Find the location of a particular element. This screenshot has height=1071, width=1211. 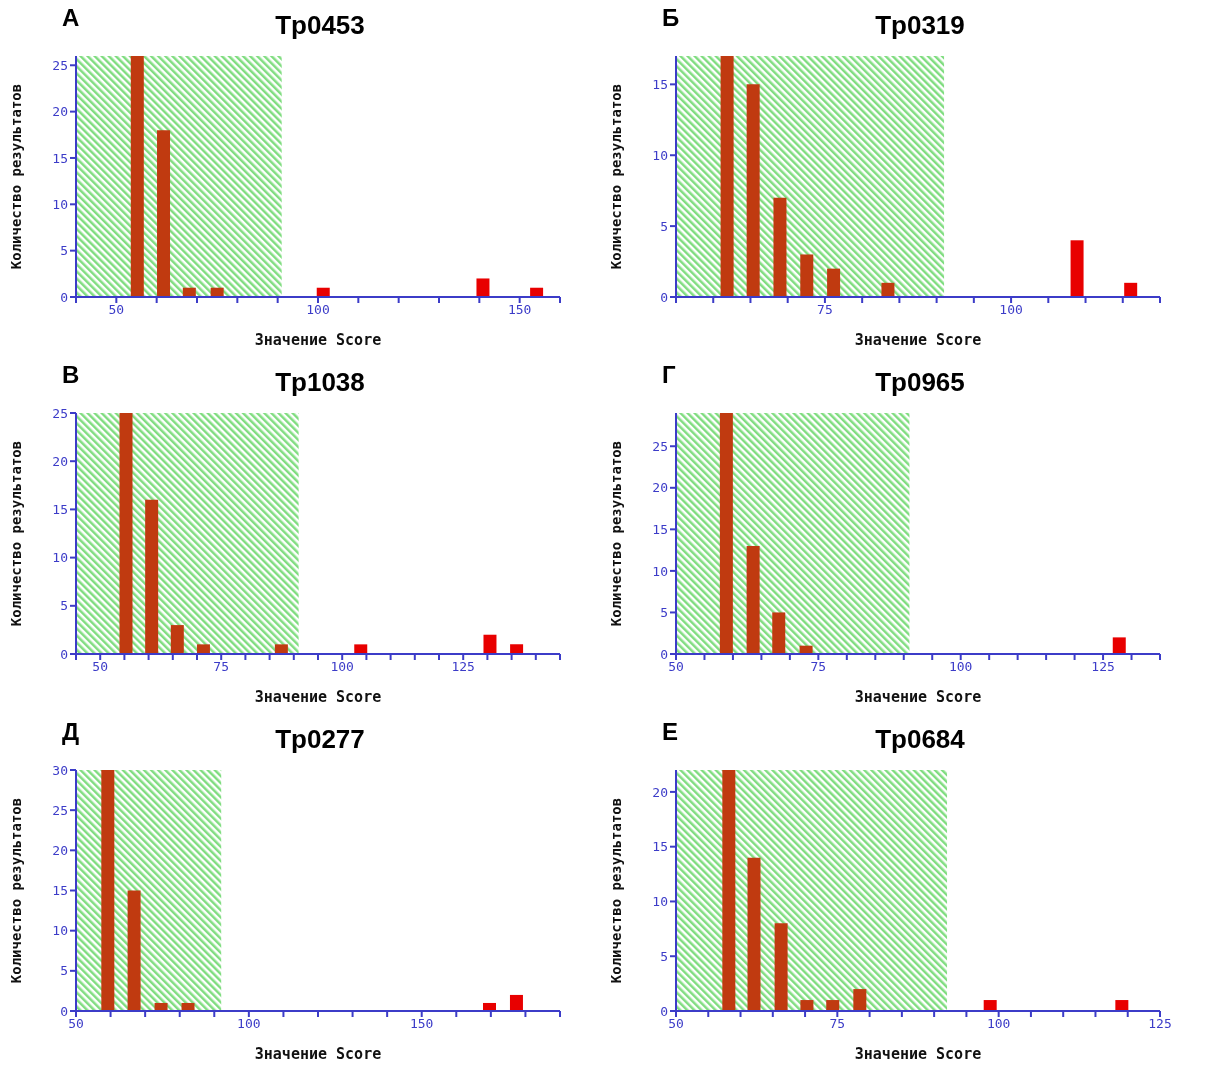

x-tick-label: 150 is located at coordinates (519, 310).